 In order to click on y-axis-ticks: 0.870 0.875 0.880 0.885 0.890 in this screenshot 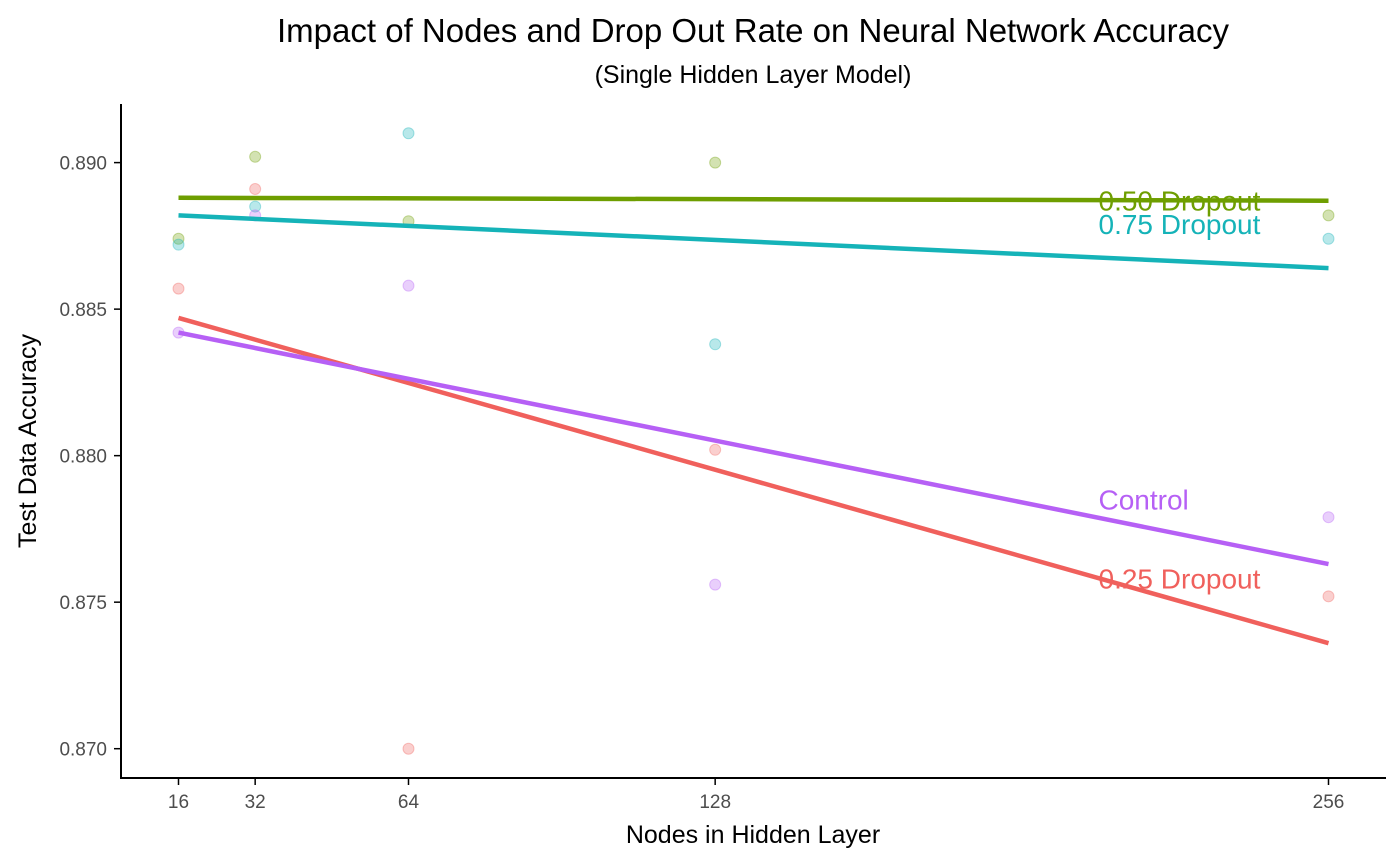, I will do `click(90, 457)`.